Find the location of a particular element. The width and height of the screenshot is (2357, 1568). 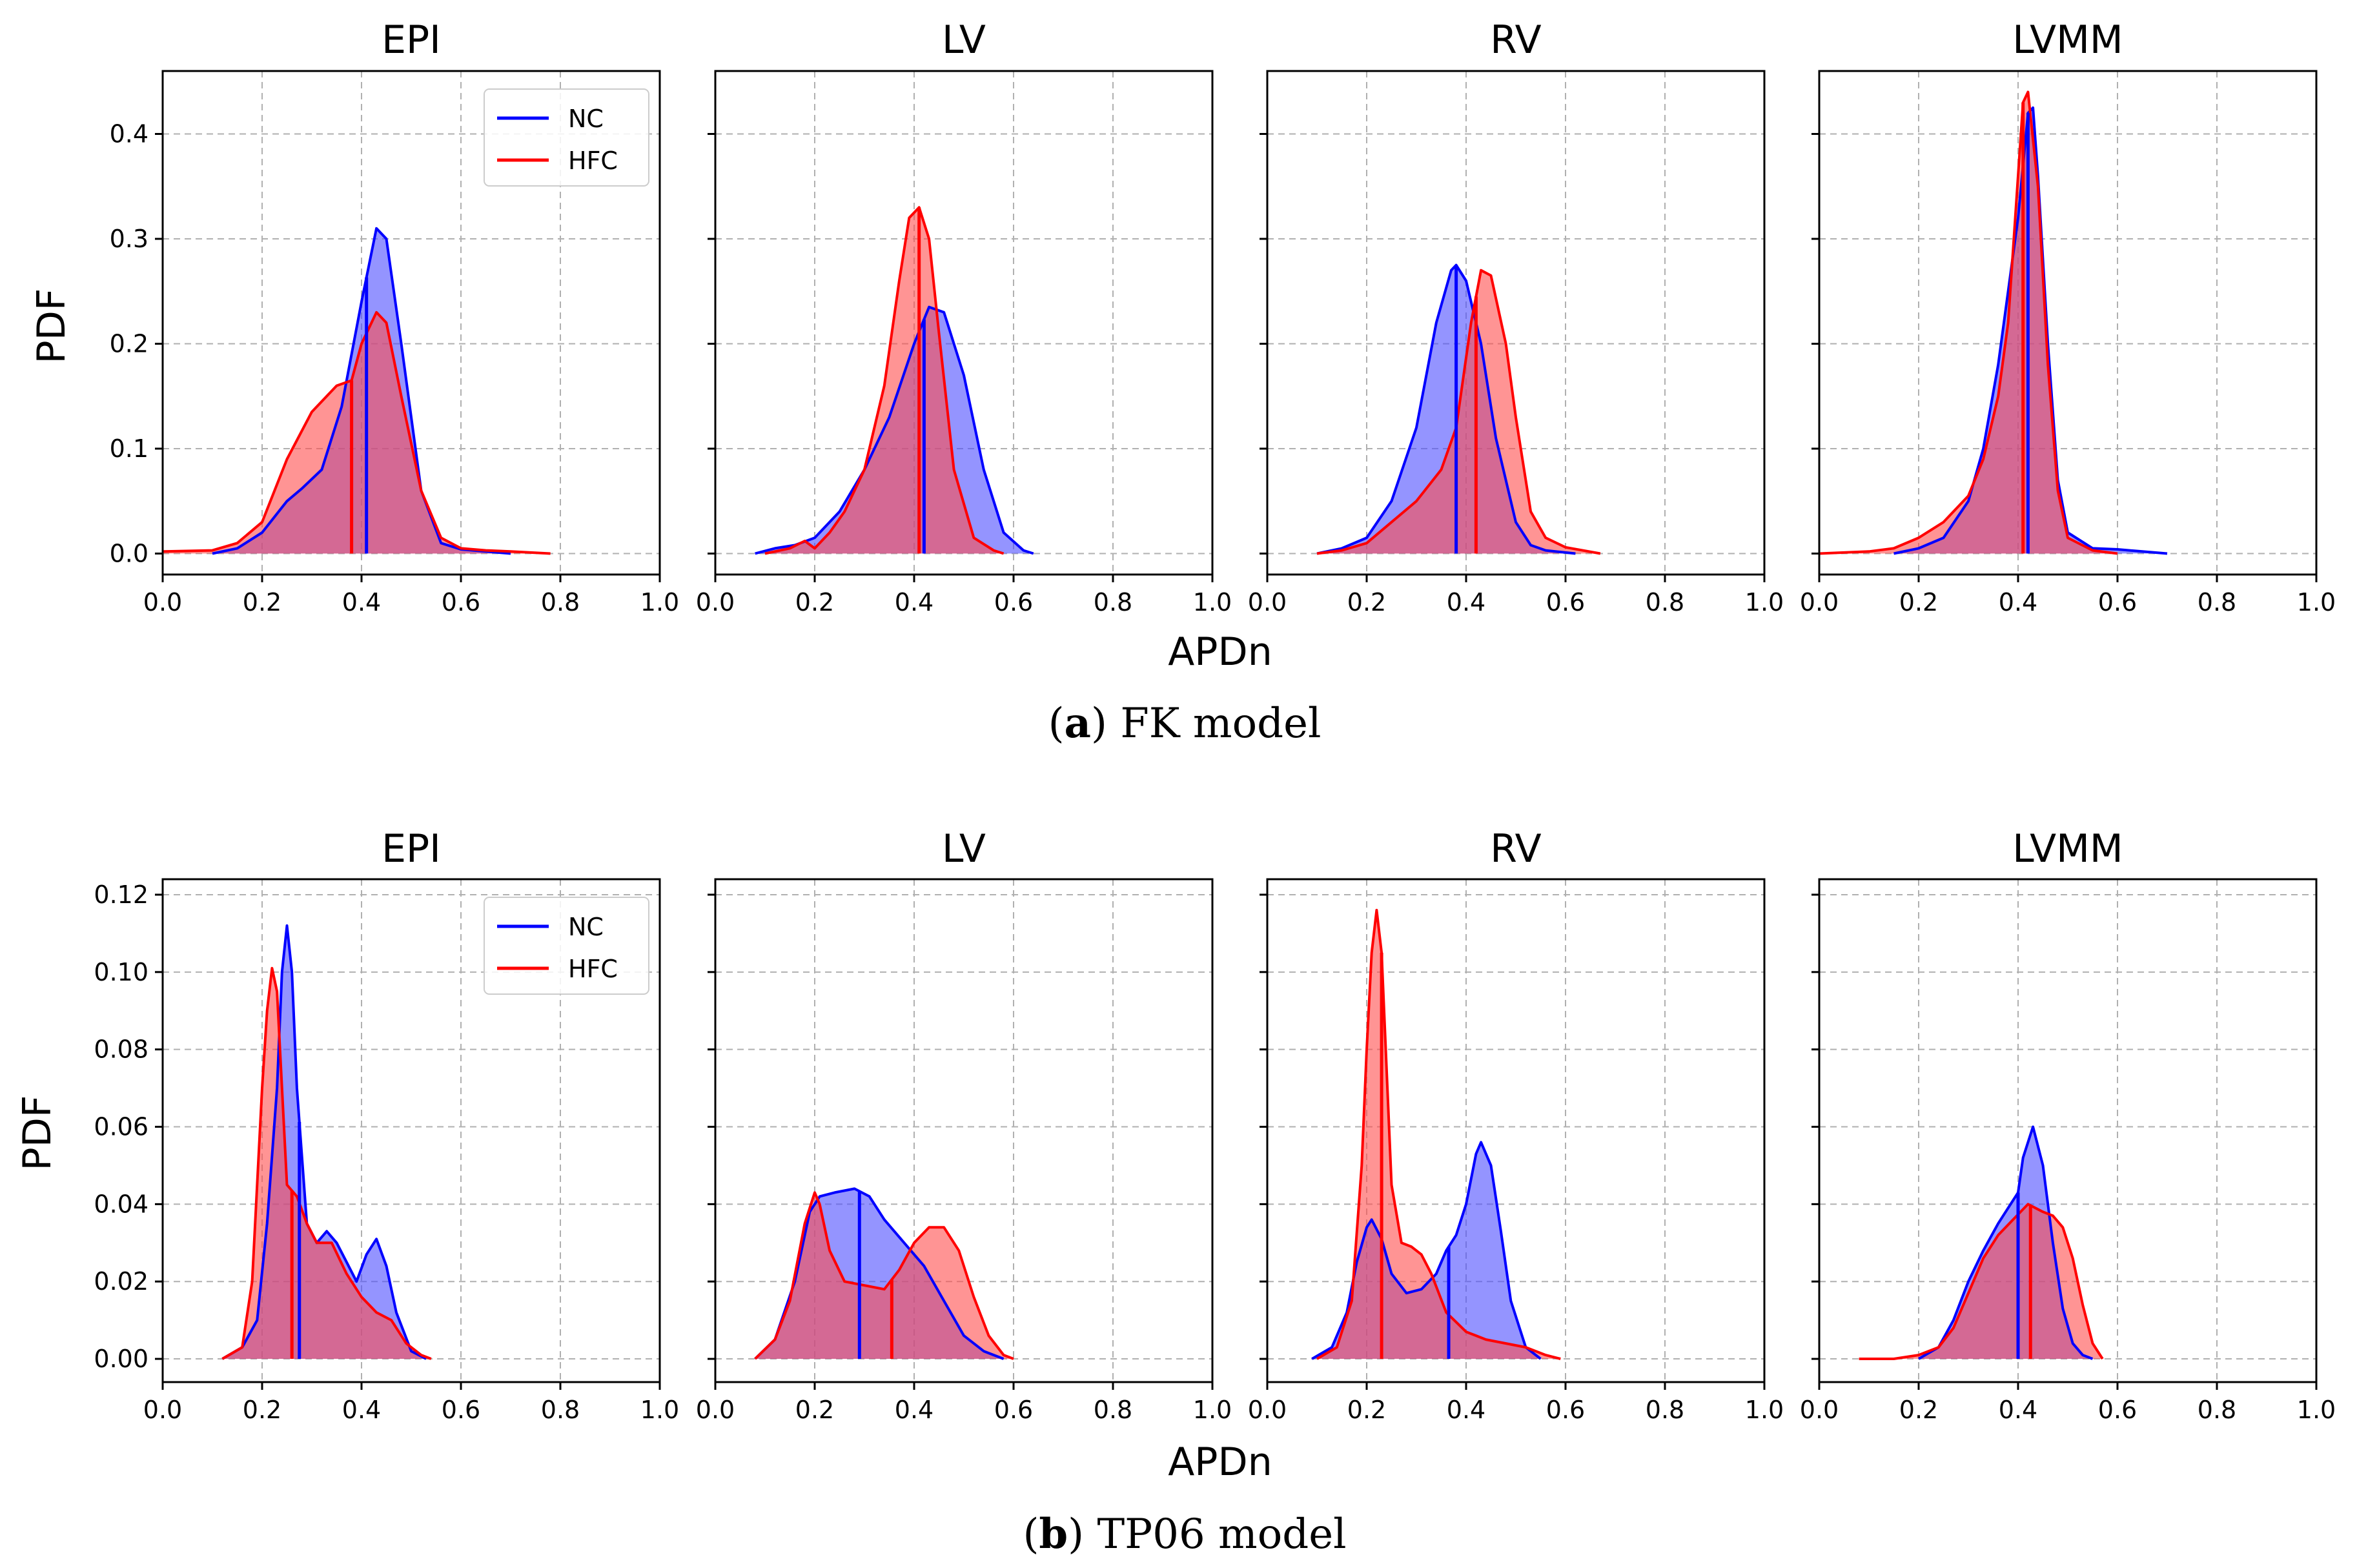

y-tick-label: 0.10 is located at coordinates (121, 972).